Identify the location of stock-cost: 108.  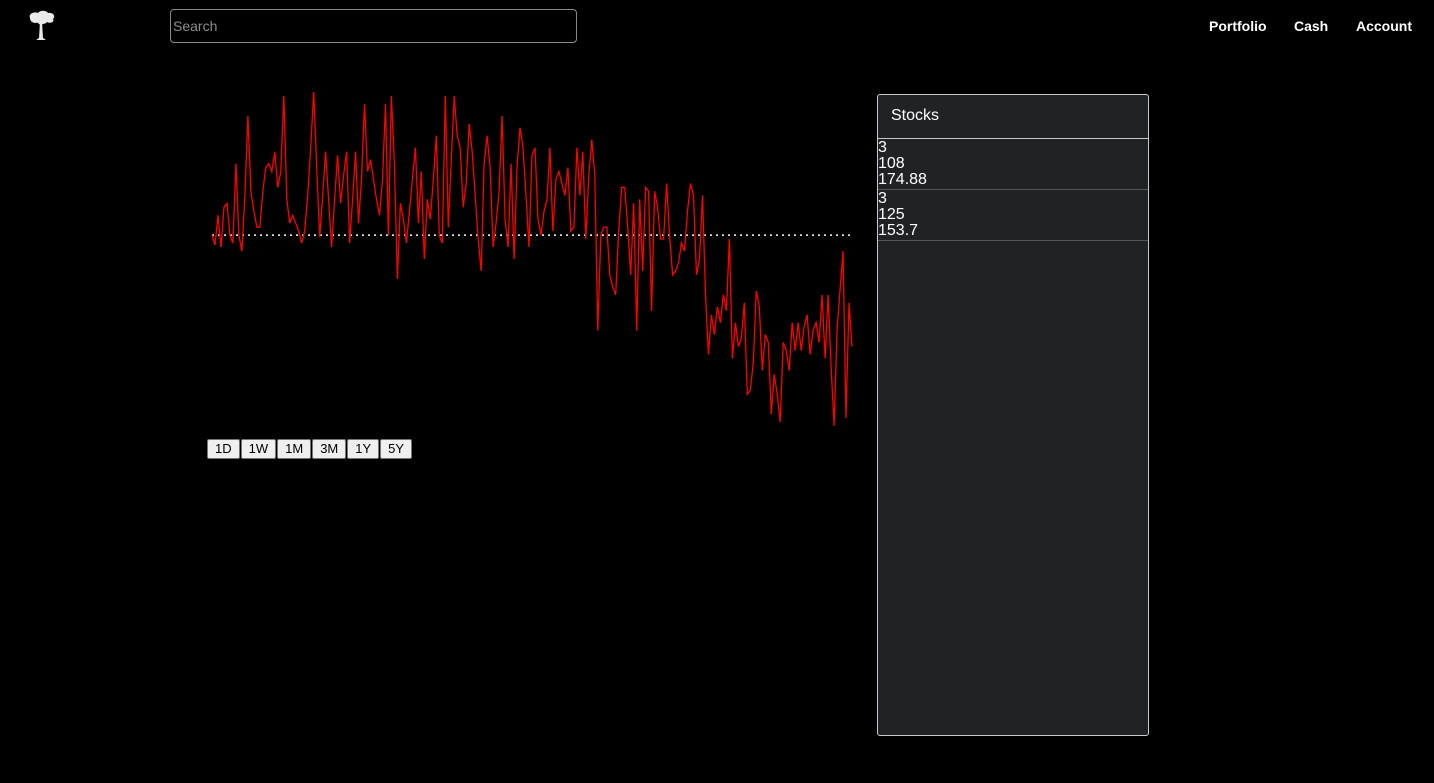
(891, 163).